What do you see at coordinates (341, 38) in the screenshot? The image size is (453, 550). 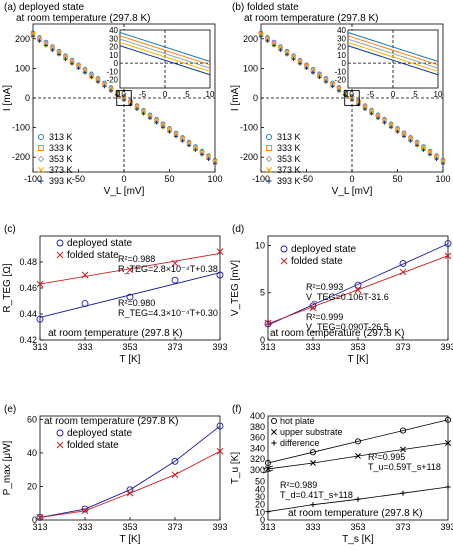 I see `inset-y-tick-label: 30` at bounding box center [341, 38].